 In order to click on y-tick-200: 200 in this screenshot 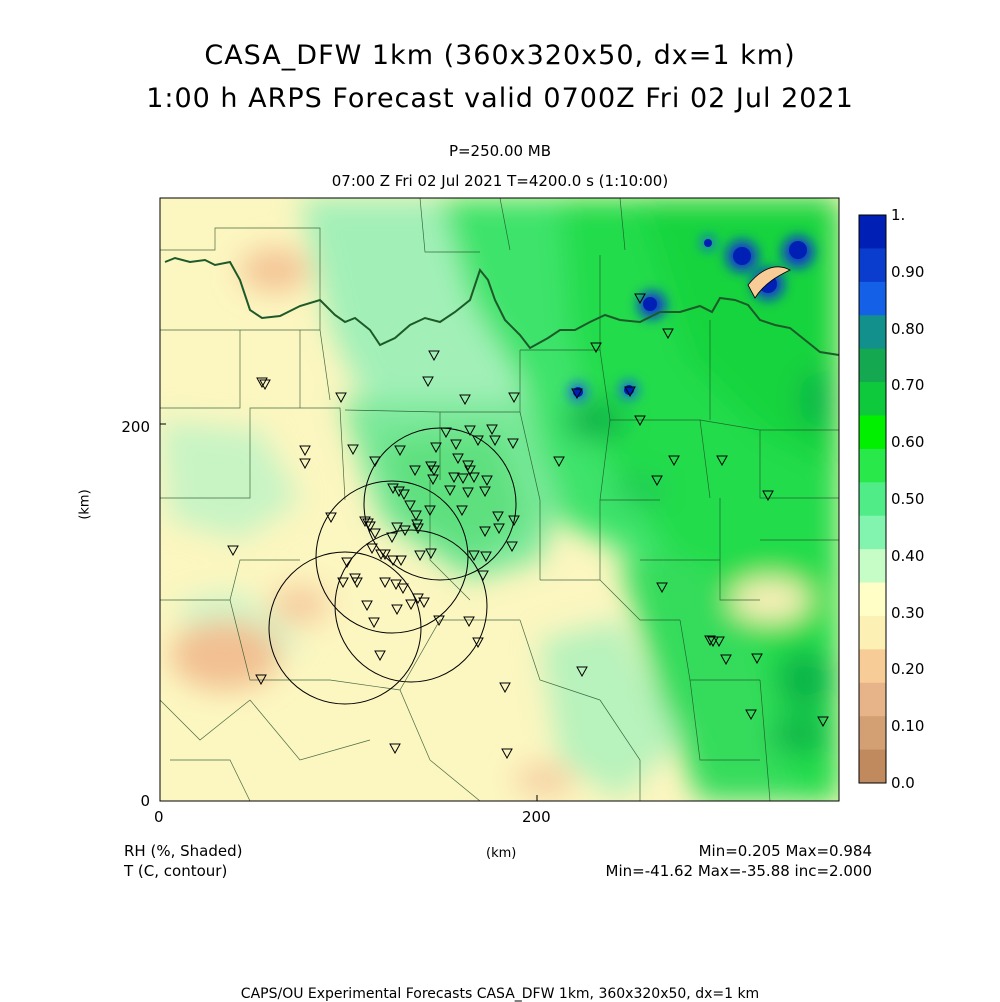, I will do `click(135, 427)`.